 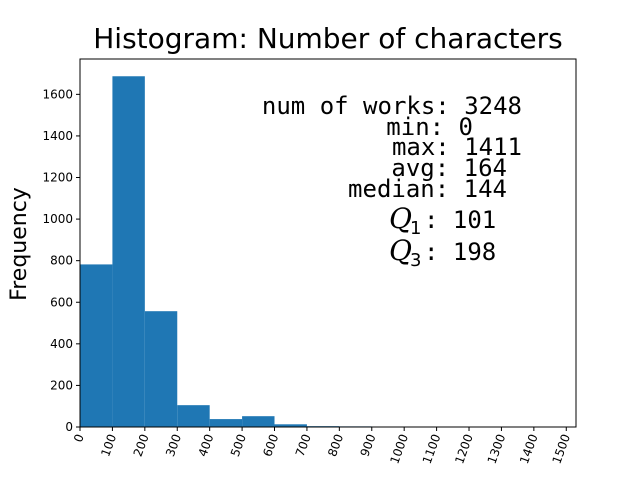 What do you see at coordinates (57, 178) in the screenshot?
I see `y-tick-label: 1200` at bounding box center [57, 178].